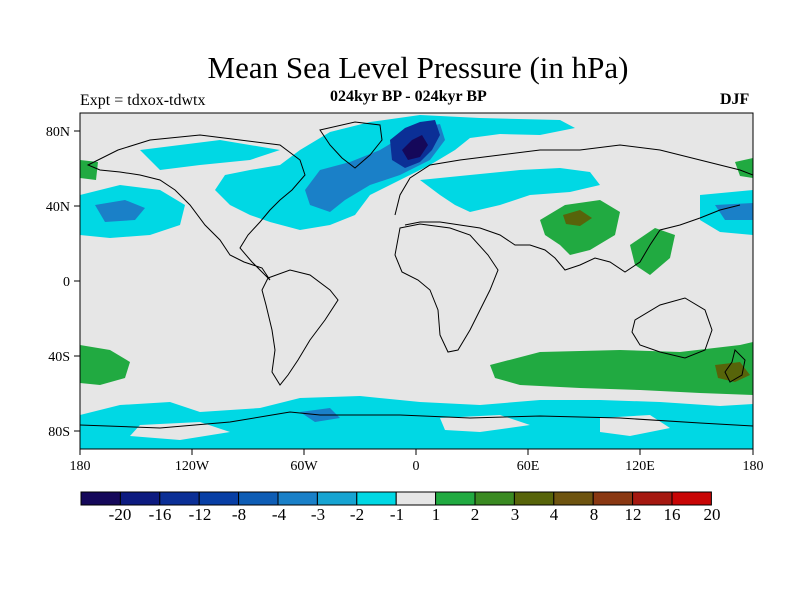 This screenshot has height=600, width=800. What do you see at coordinates (554, 514) in the screenshot?
I see `colorbar-label: 4` at bounding box center [554, 514].